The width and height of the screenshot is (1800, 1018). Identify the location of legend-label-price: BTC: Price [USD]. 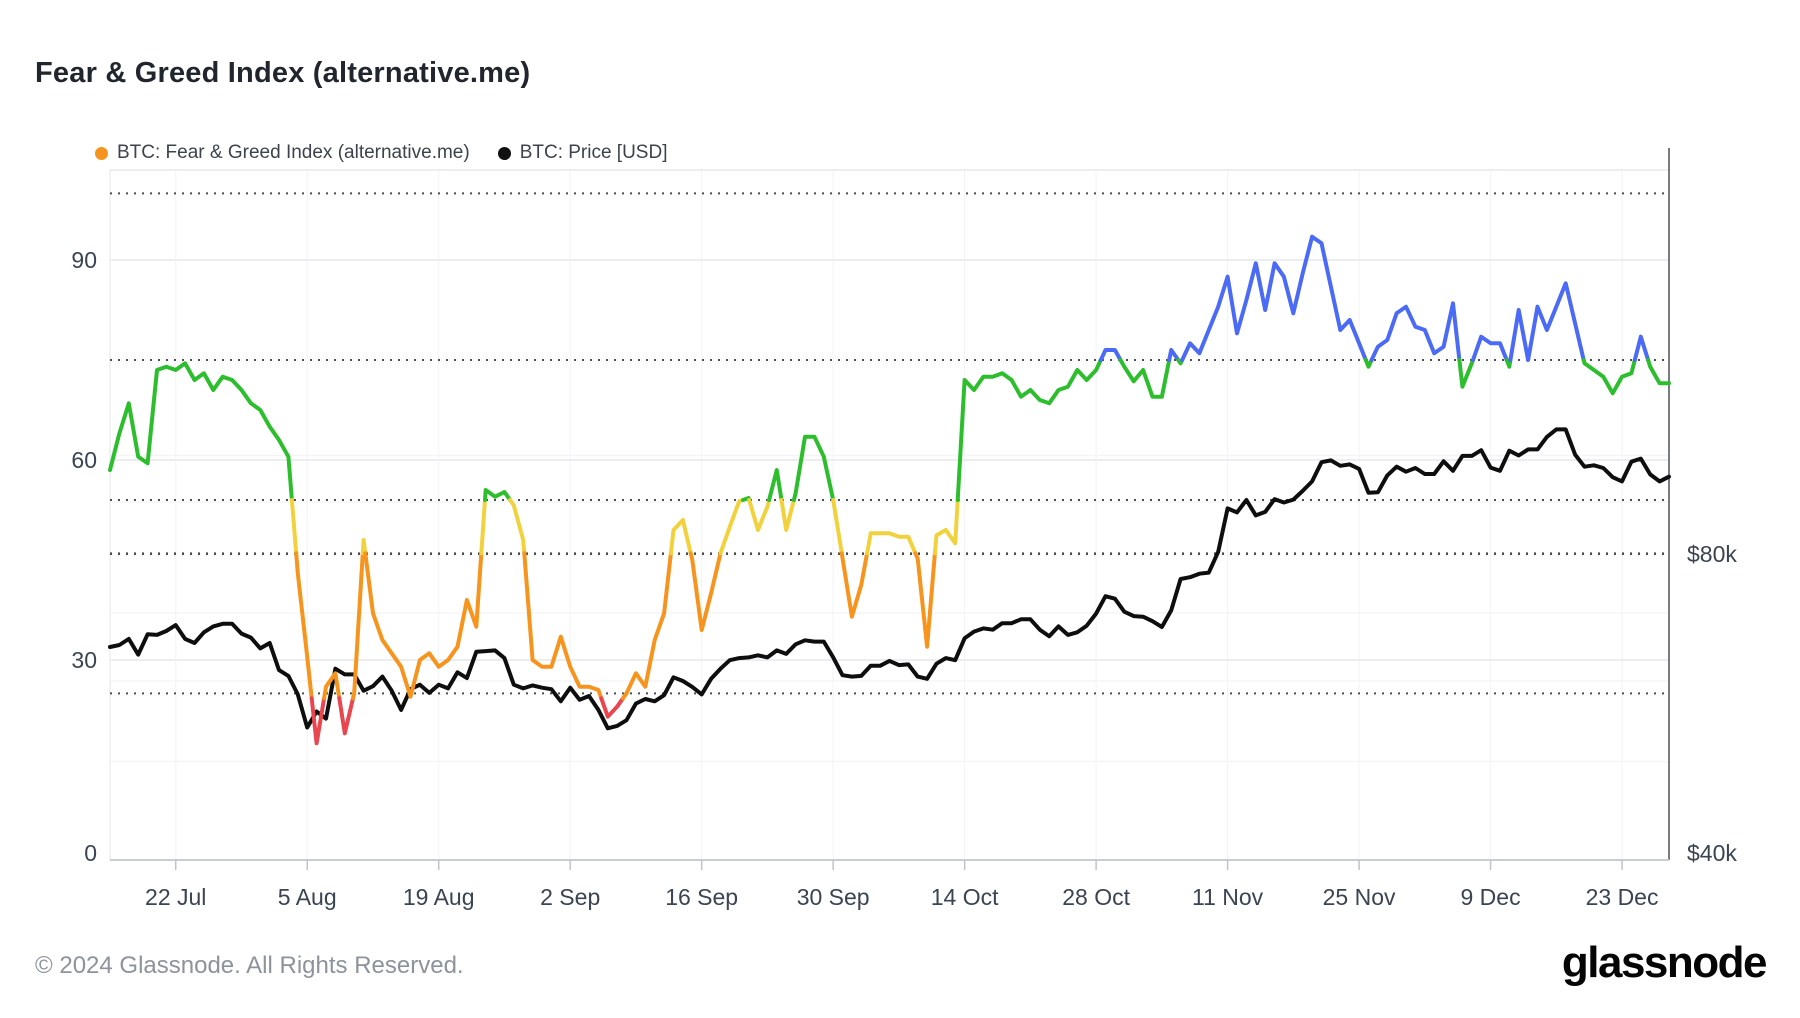
(593, 152).